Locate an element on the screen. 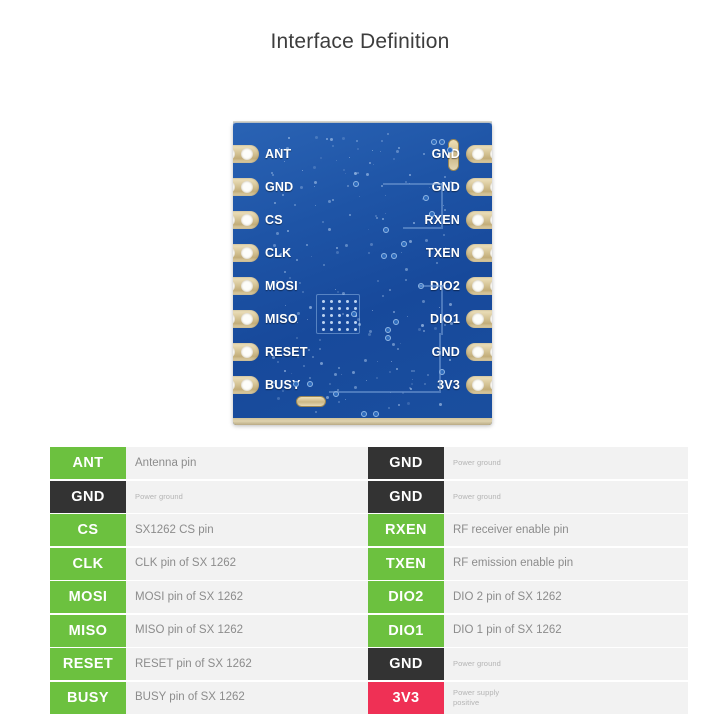 The width and height of the screenshot is (720, 720). pin-badge-txen: TXEN is located at coordinates (406, 563).